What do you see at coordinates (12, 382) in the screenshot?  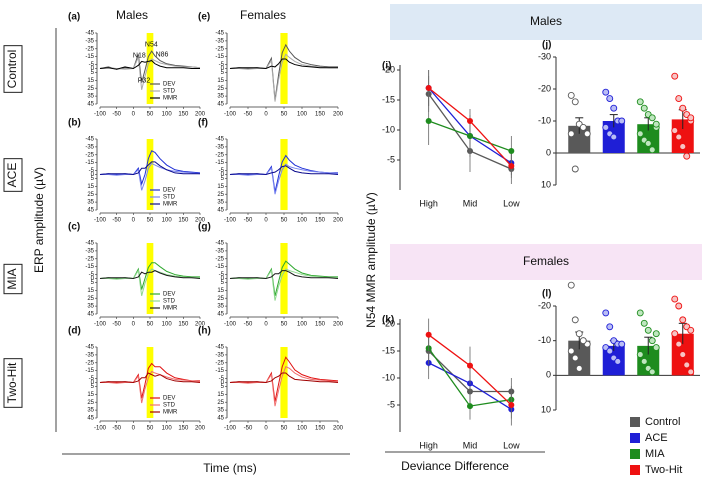 I see `row-label: Two-Hit` at bounding box center [12, 382].